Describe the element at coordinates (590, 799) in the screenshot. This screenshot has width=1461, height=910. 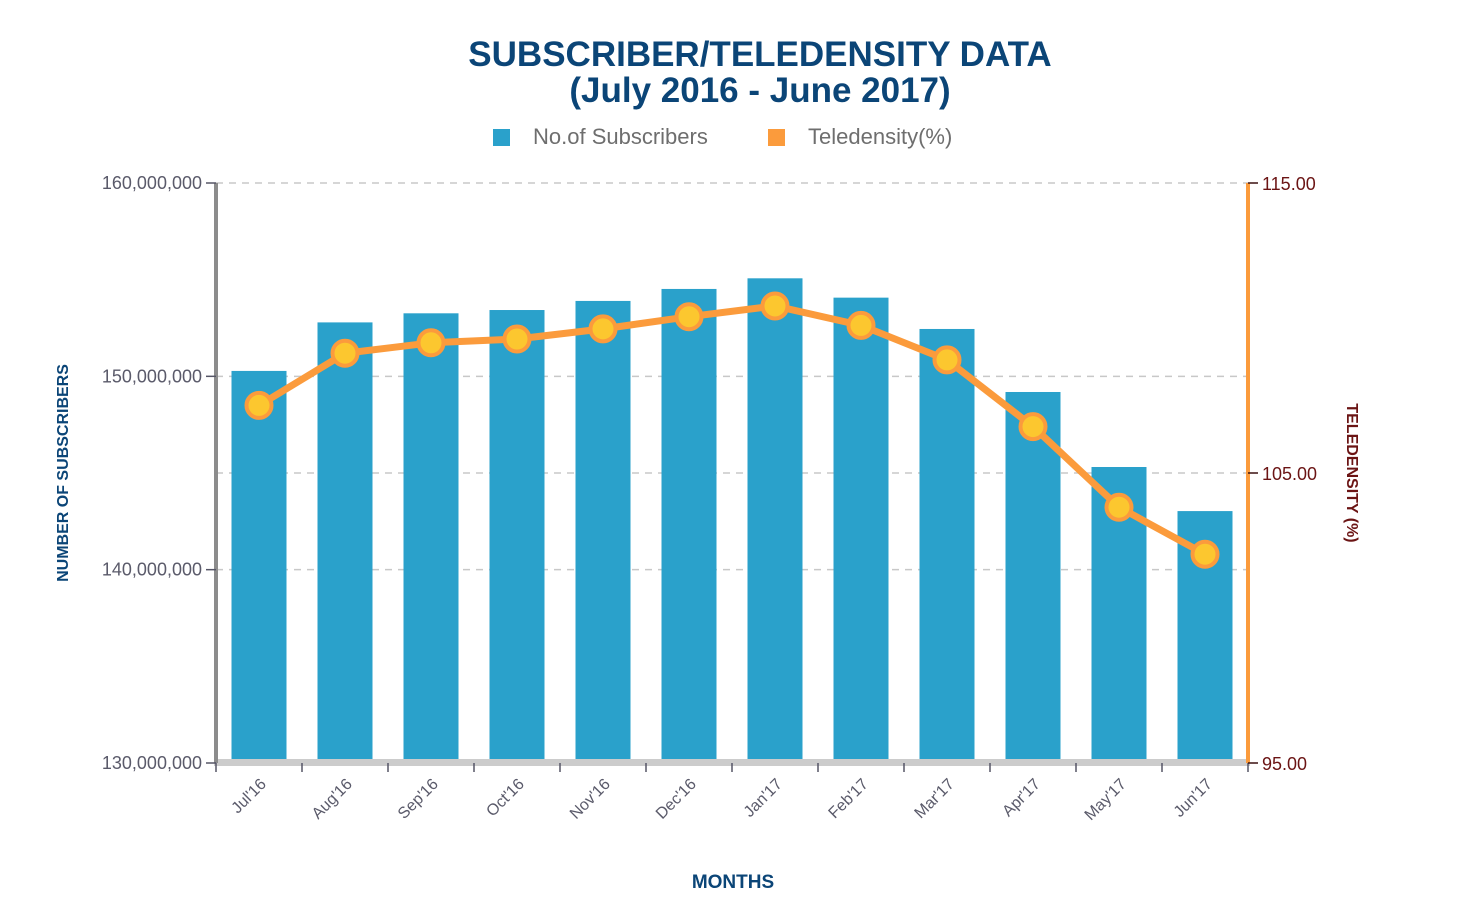
I see `x-tick-label: Nov'16` at that location.